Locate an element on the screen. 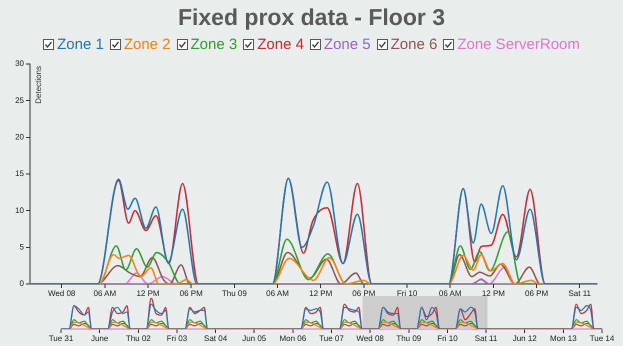 This screenshot has height=346, width=623. x-tick-label: Tue 31 is located at coordinates (61, 339).